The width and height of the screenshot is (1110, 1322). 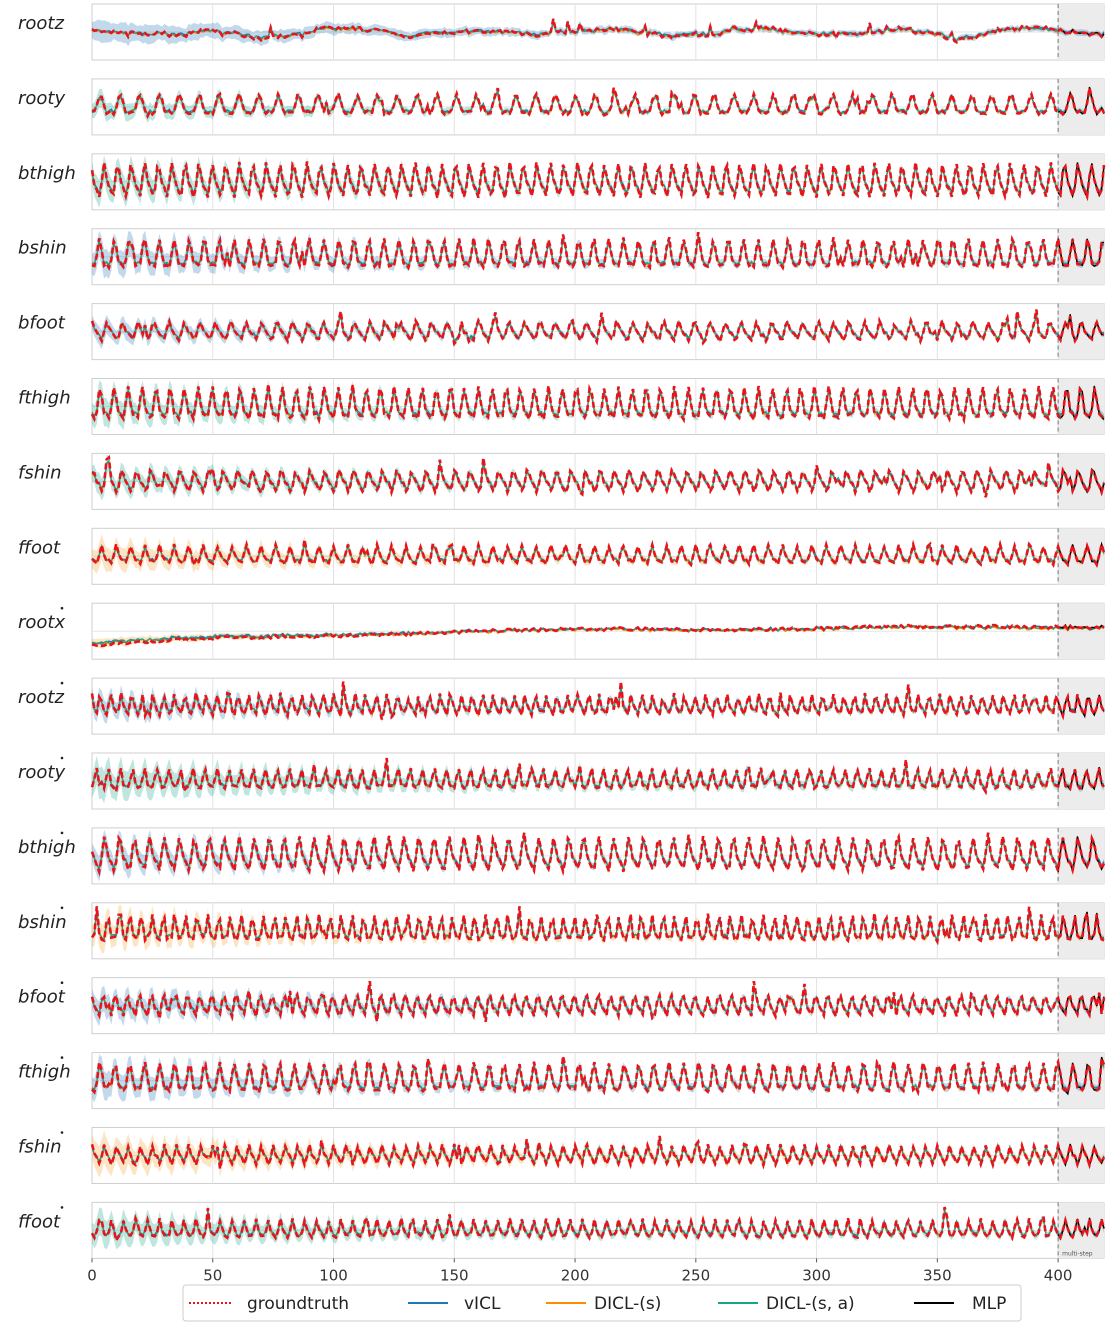 I want to click on panel-dfthigh-velocity: fthigh, so click(x=562, y=1081).